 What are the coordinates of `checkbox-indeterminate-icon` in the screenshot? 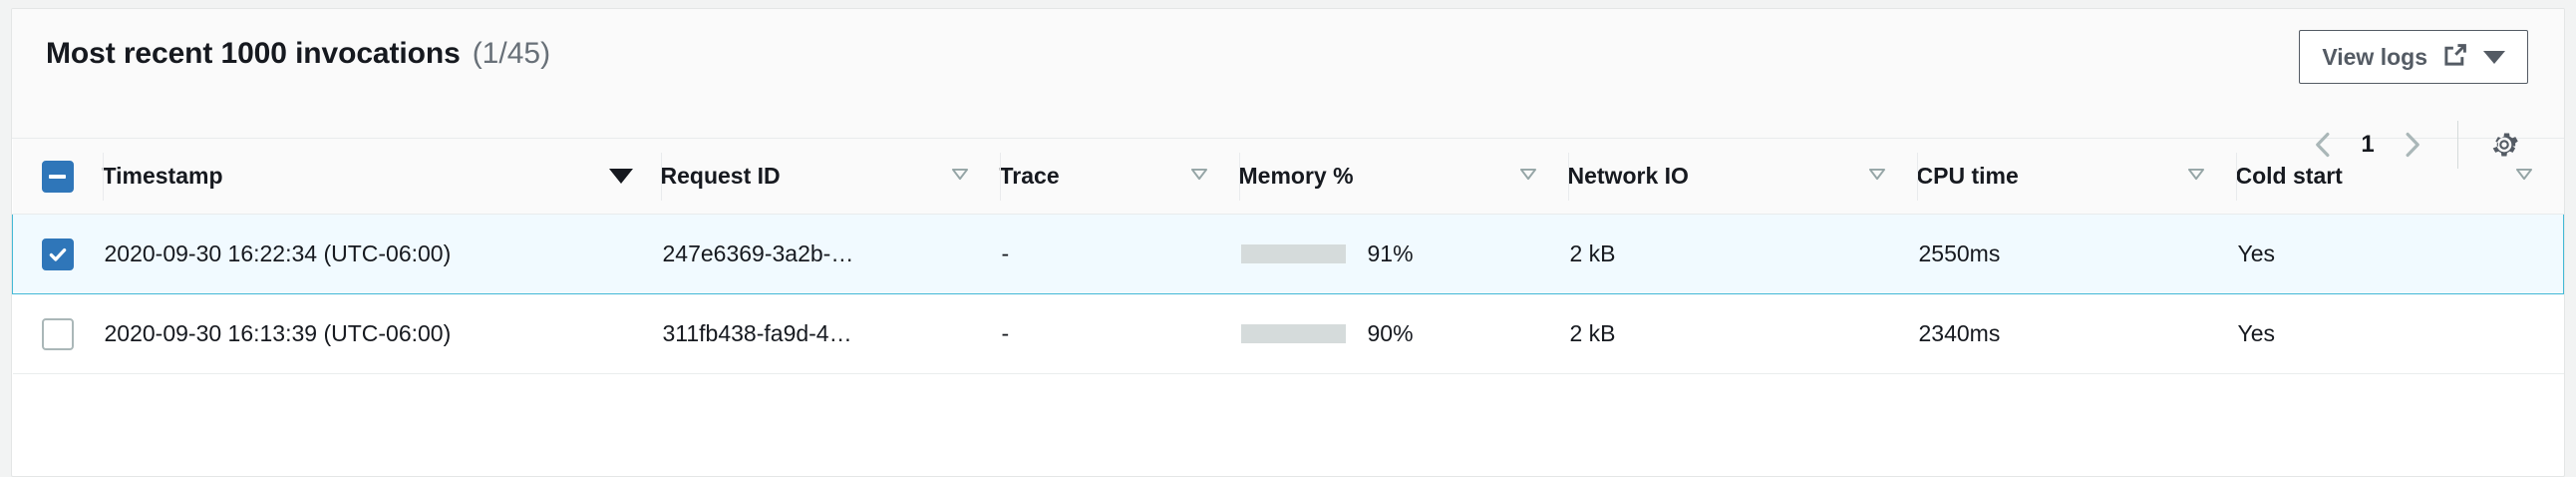 It's located at (57, 176).